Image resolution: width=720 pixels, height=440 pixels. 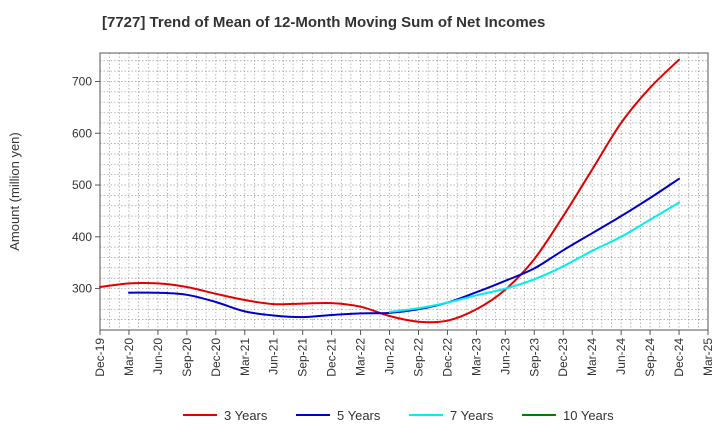 What do you see at coordinates (303, 357) in the screenshot?
I see `x-tick-label: Sep-21` at bounding box center [303, 357].